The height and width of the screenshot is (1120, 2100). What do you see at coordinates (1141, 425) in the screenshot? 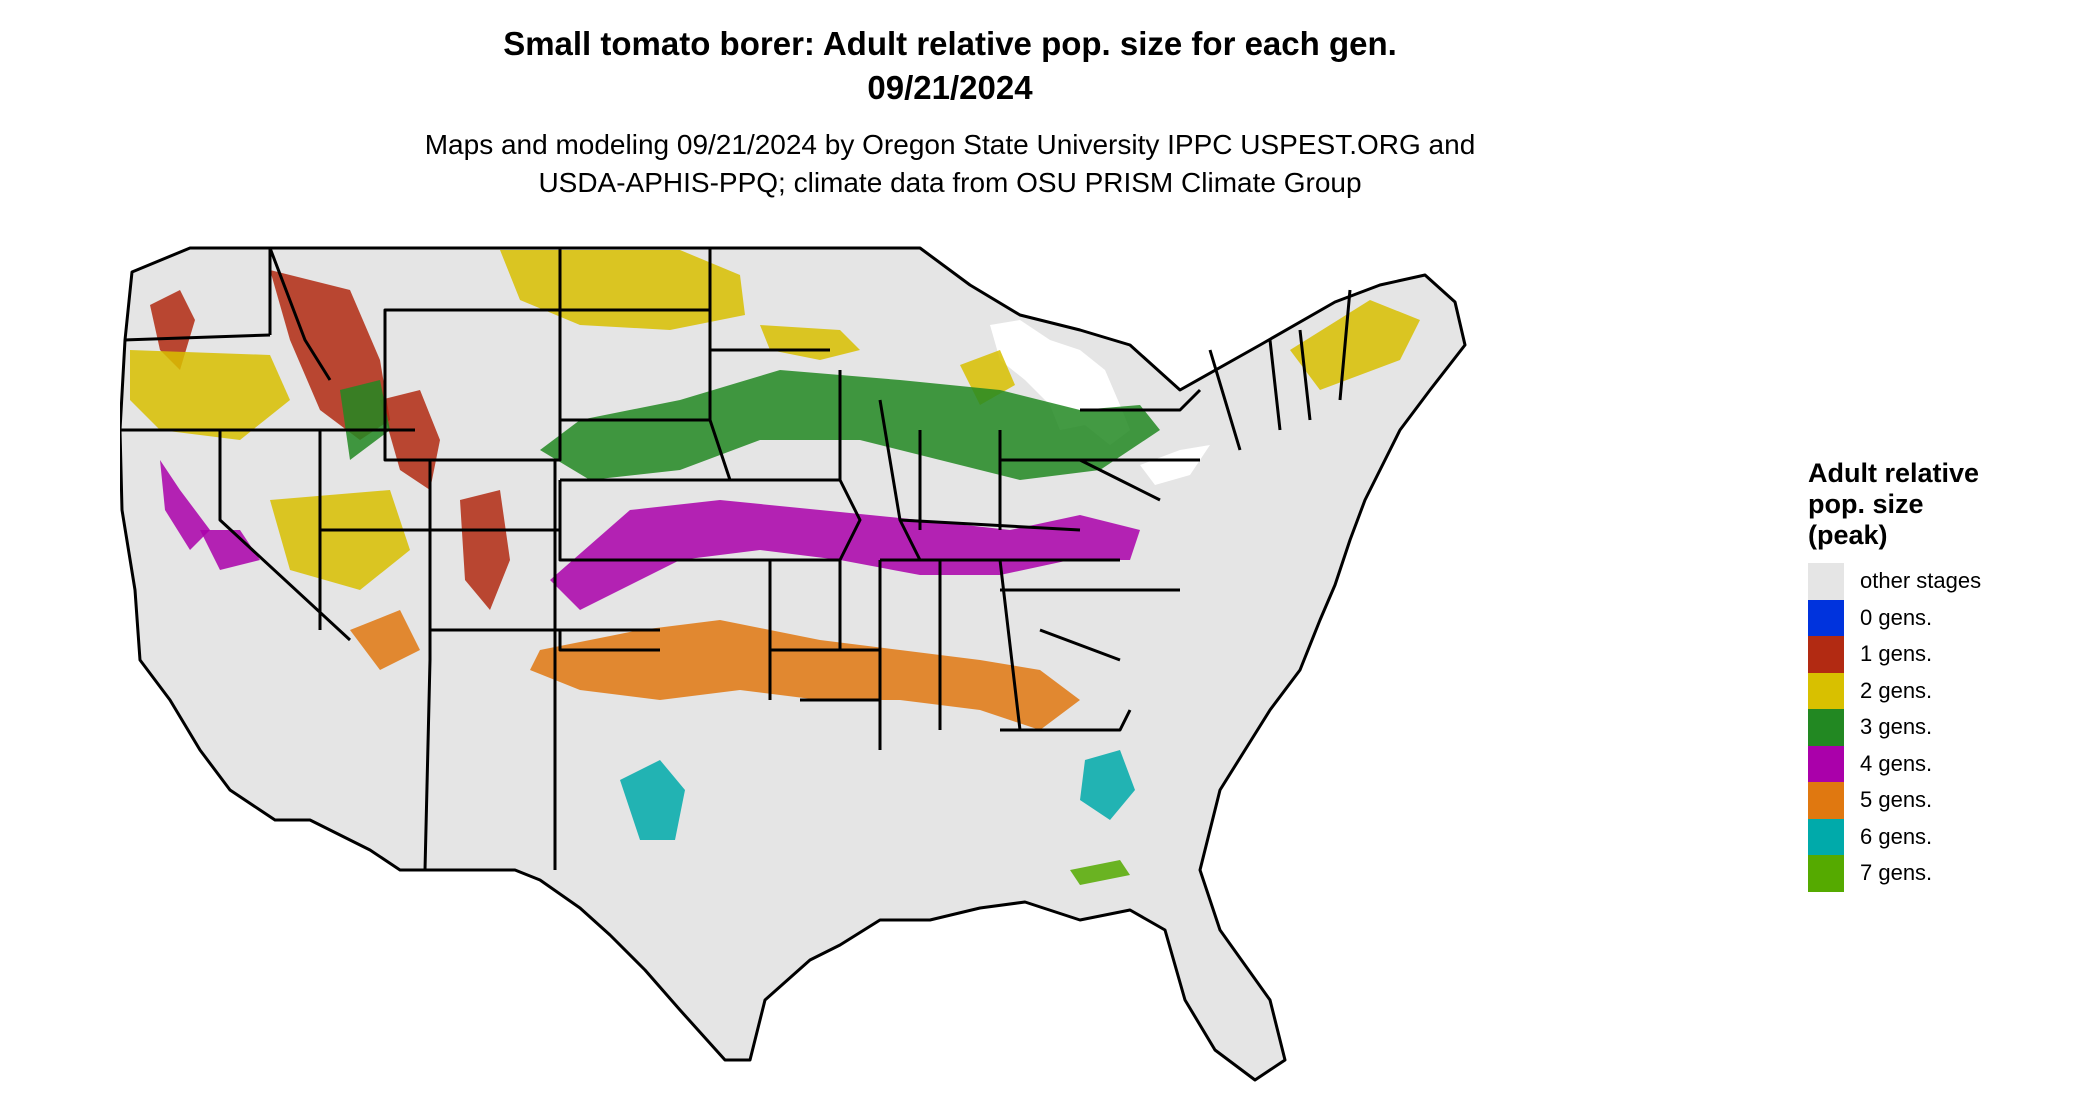
I see `border-pa-ny` at bounding box center [1141, 425].